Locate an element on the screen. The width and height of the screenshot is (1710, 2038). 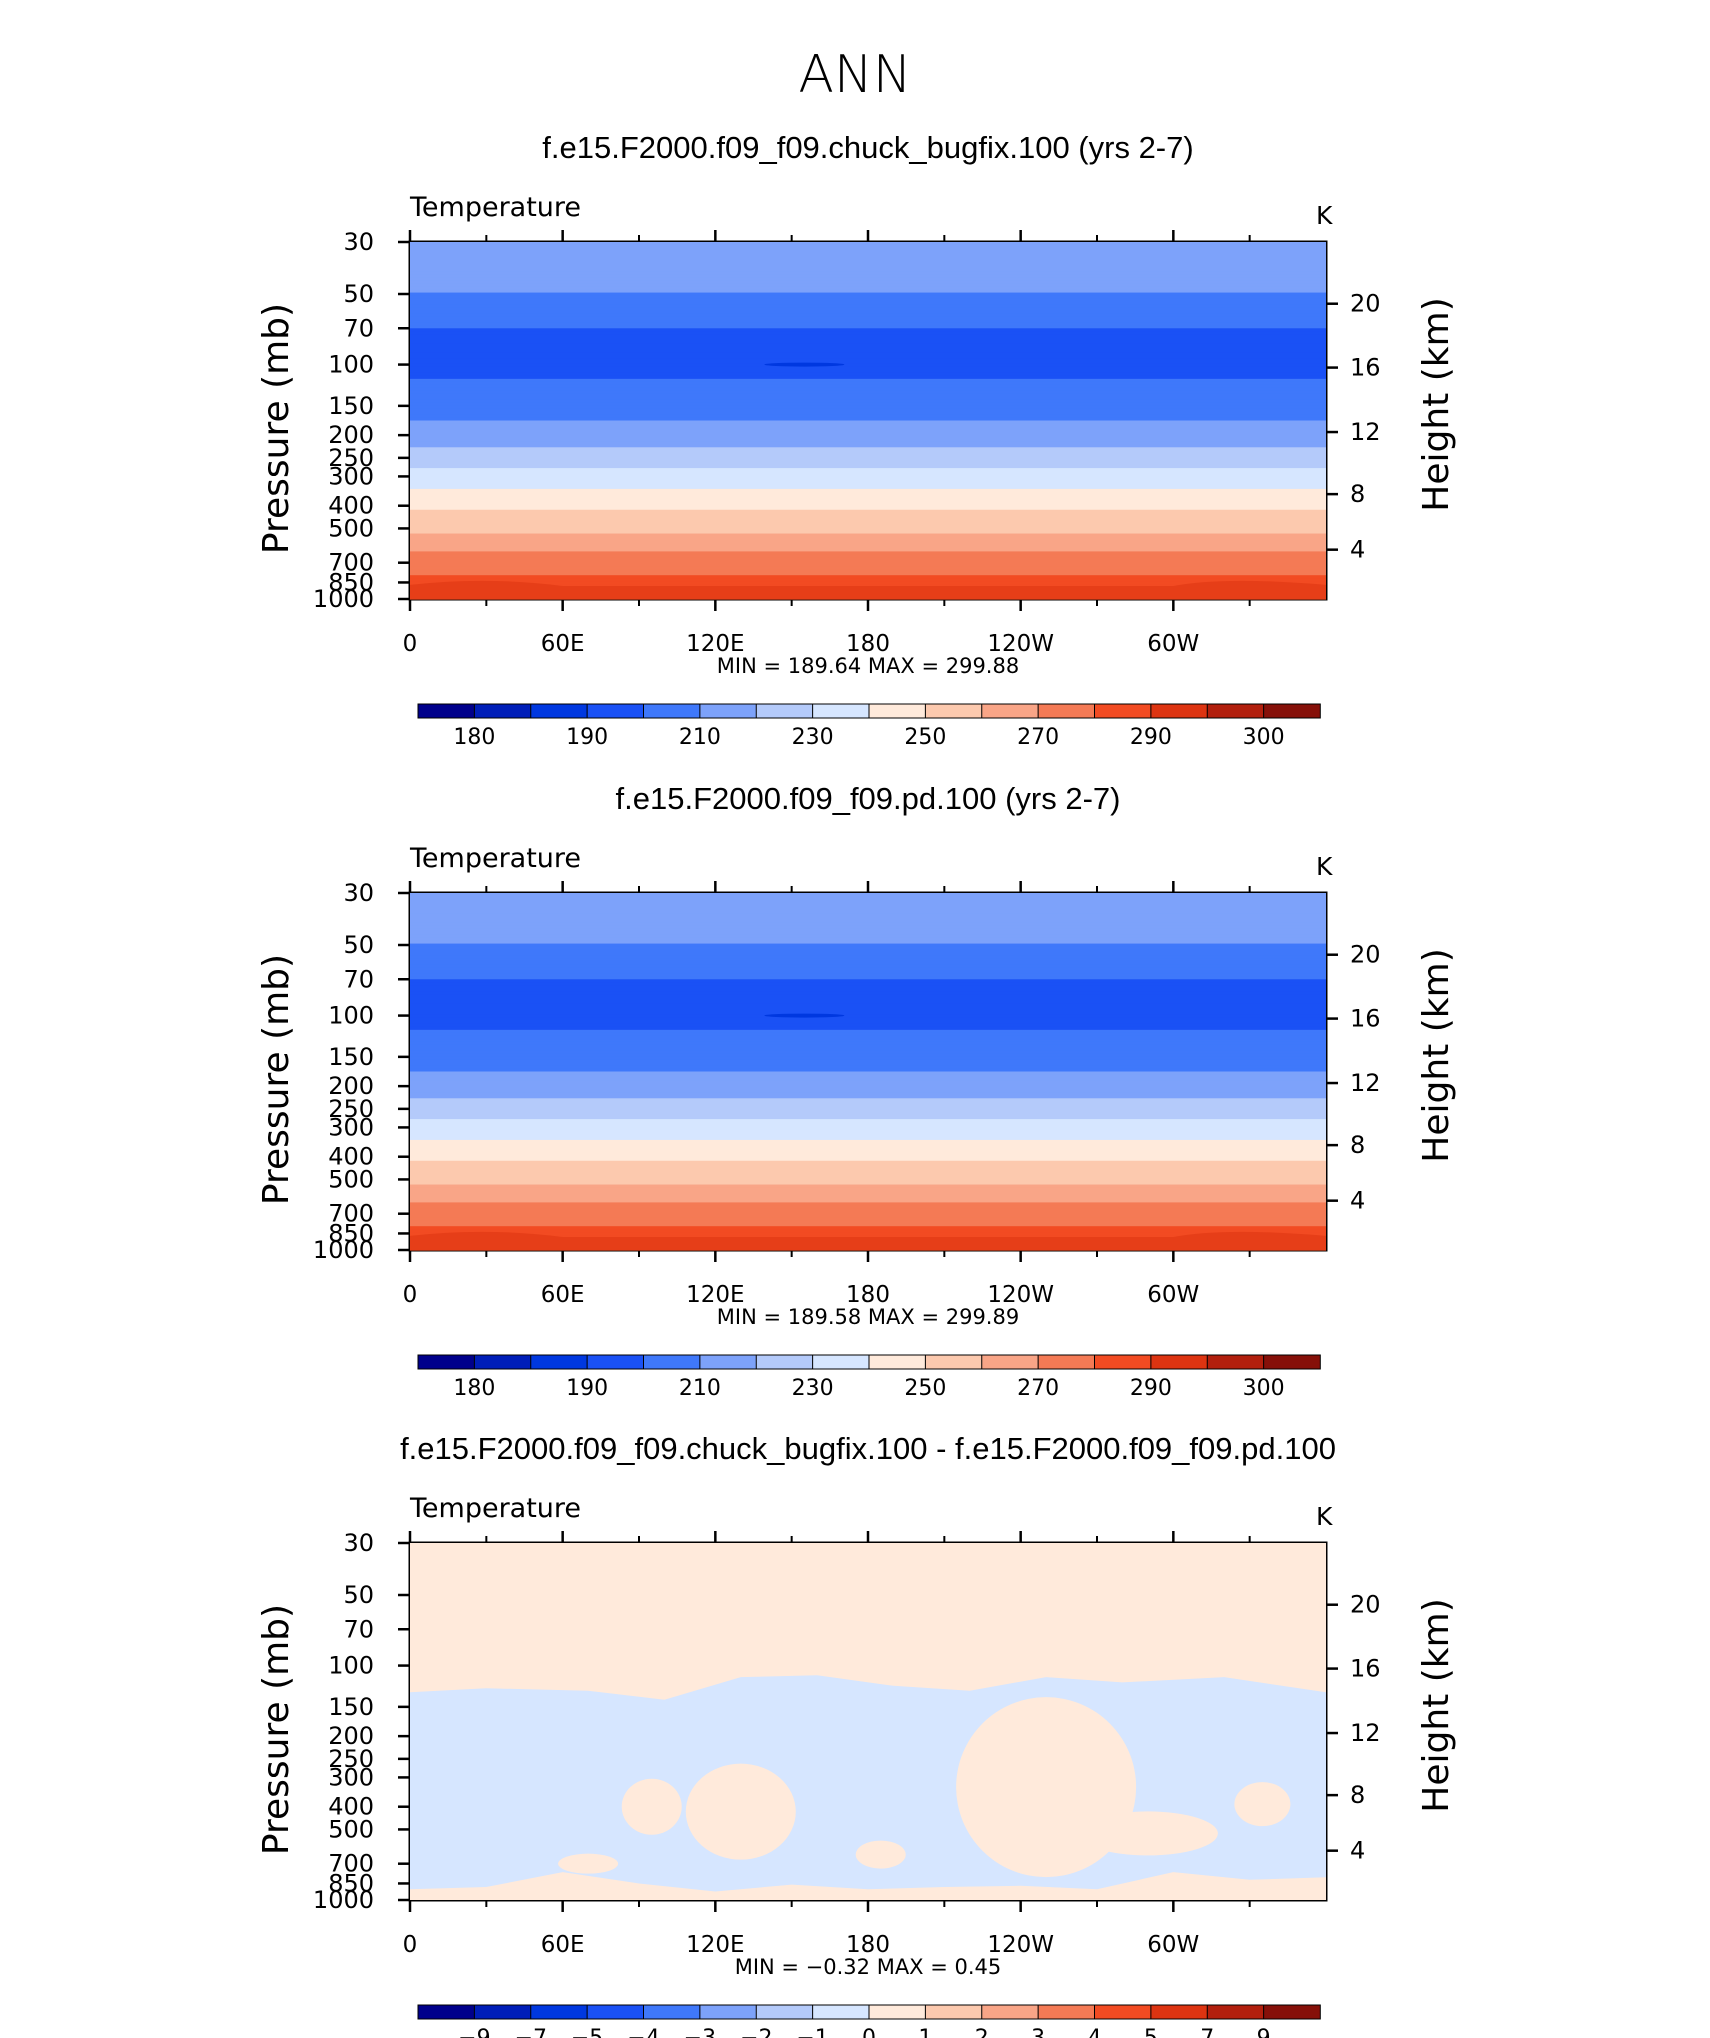
colorbar-label: 4 is located at coordinates (1095, 2032).